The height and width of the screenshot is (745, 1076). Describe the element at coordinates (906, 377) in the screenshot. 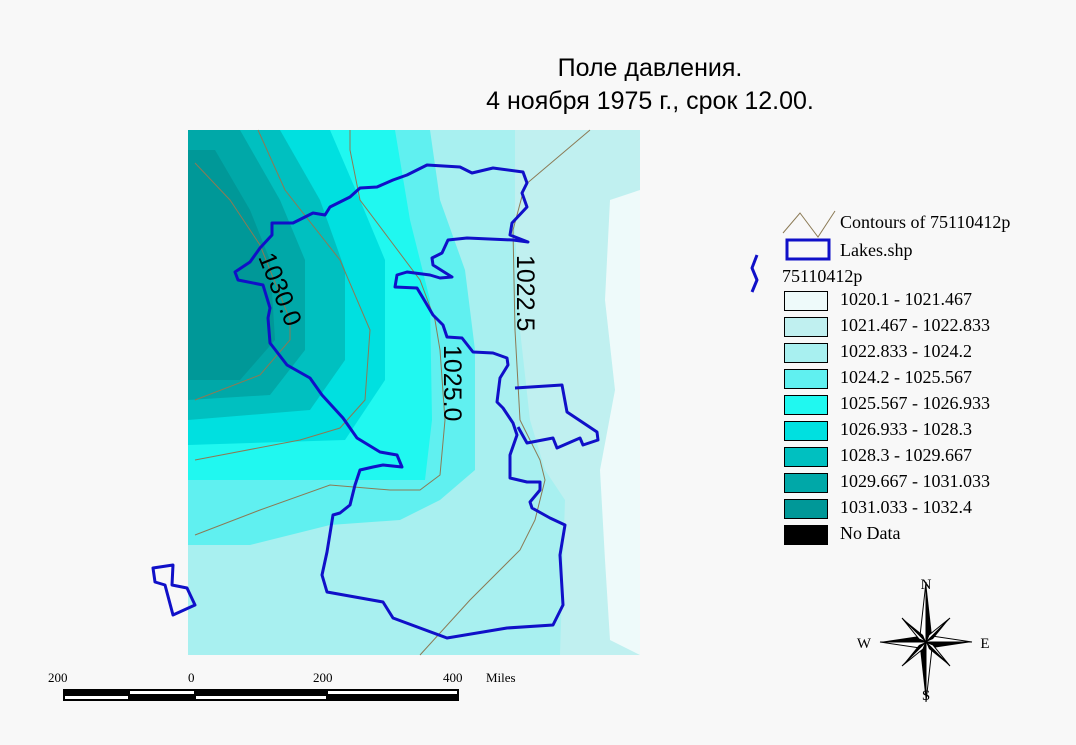

I see `legend-class-label: 1024.2 - 1025.567` at that location.